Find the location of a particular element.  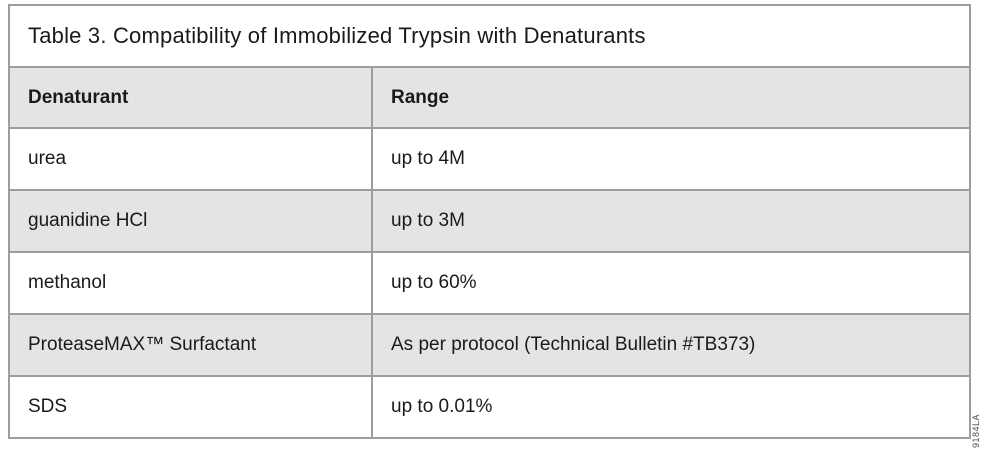

table-row-guanidine-hcl: guanidine HCl up to 3M is located at coordinates (489, 221).